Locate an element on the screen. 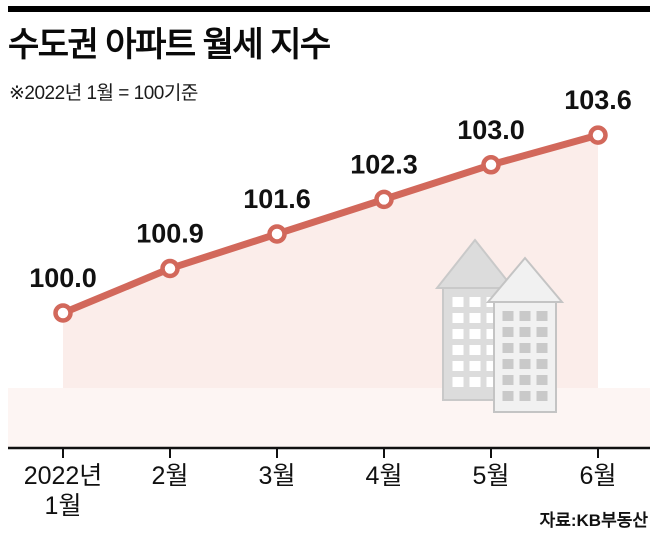  x-axis-label: 4월 is located at coordinates (384, 476).